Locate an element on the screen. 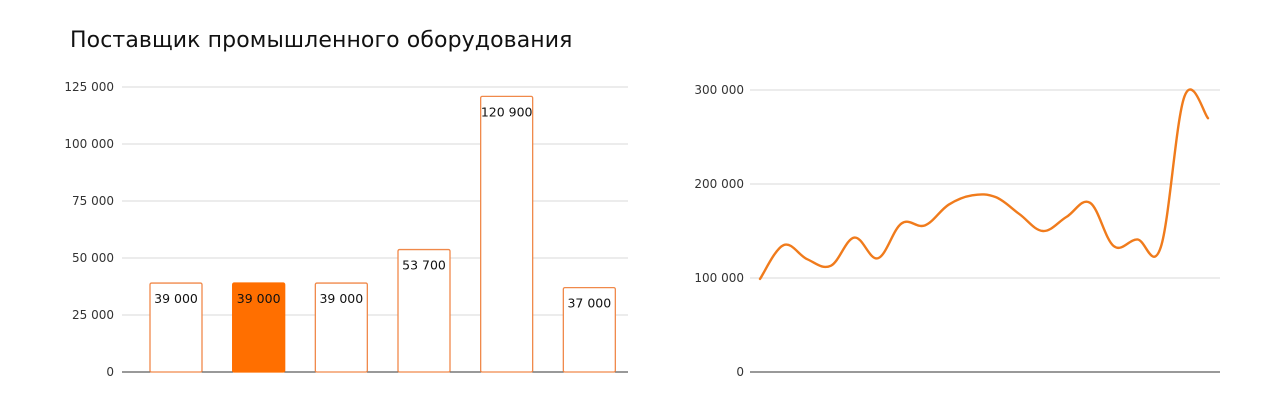 Image resolution: width=1280 pixels, height=402 pixels. page-title: Поставщик промышленного оборудования is located at coordinates (321, 40).